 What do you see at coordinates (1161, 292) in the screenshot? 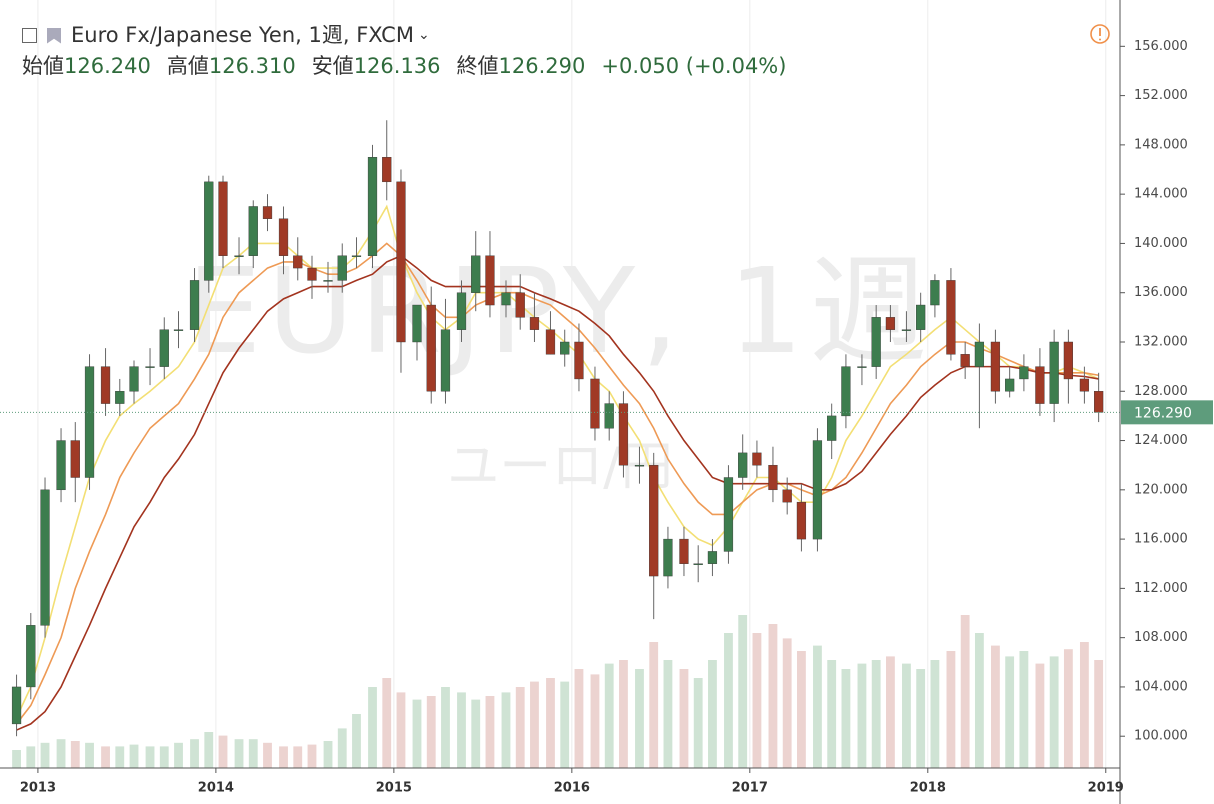
I see `y-tick-label: 136.000` at bounding box center [1161, 292].